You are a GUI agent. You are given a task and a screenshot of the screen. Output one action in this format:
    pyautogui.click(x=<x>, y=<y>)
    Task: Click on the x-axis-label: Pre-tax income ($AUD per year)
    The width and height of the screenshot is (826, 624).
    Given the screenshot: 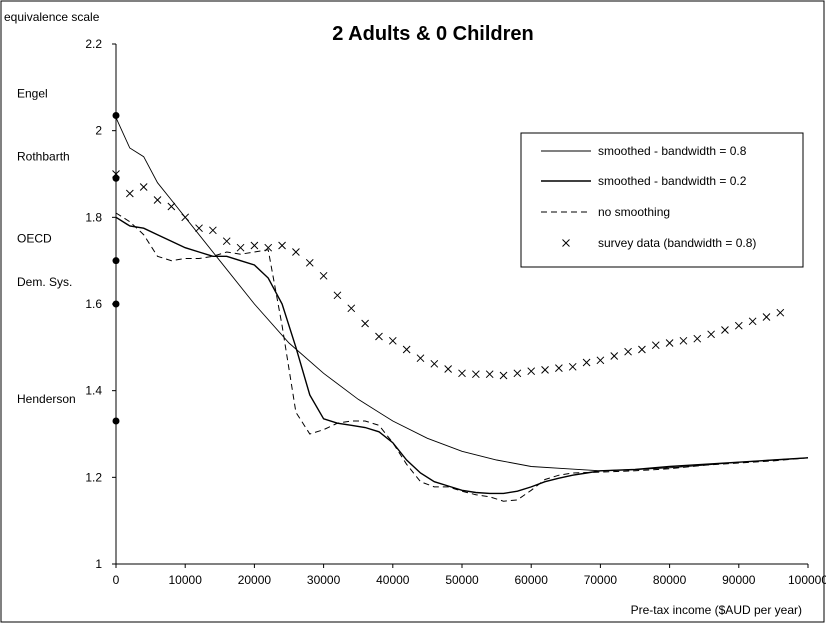 What is the action you would take?
    pyautogui.click(x=716, y=610)
    